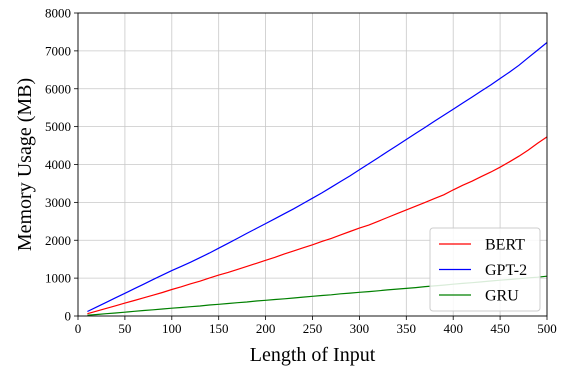 The height and width of the screenshot is (367, 562). I want to click on y-tick-label: 1000, so click(58, 278).